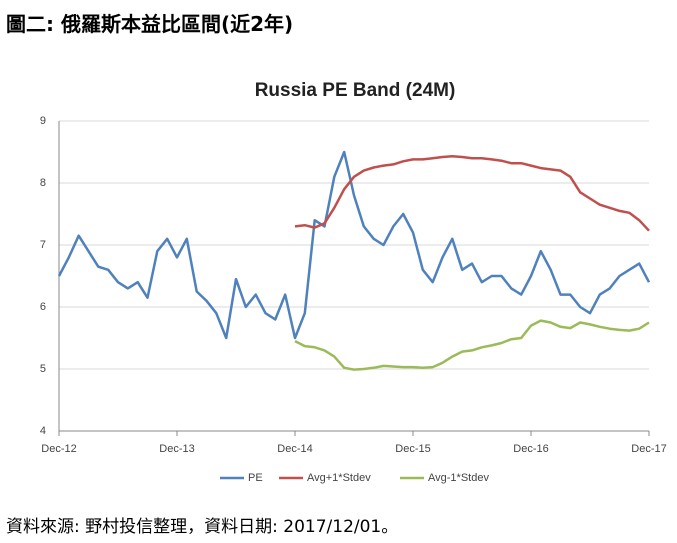  I want to click on y-tick-label: 5, so click(43, 369).